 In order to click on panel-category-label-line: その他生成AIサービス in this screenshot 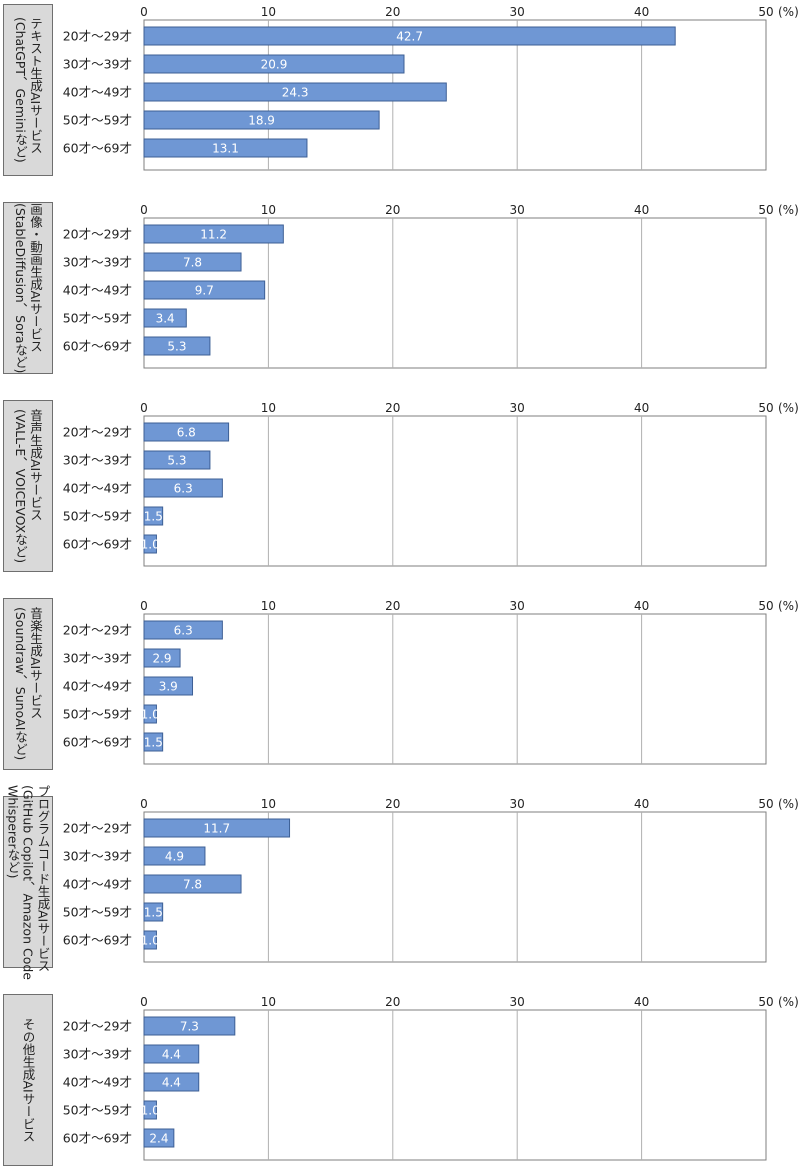, I will do `click(28, 1080)`.